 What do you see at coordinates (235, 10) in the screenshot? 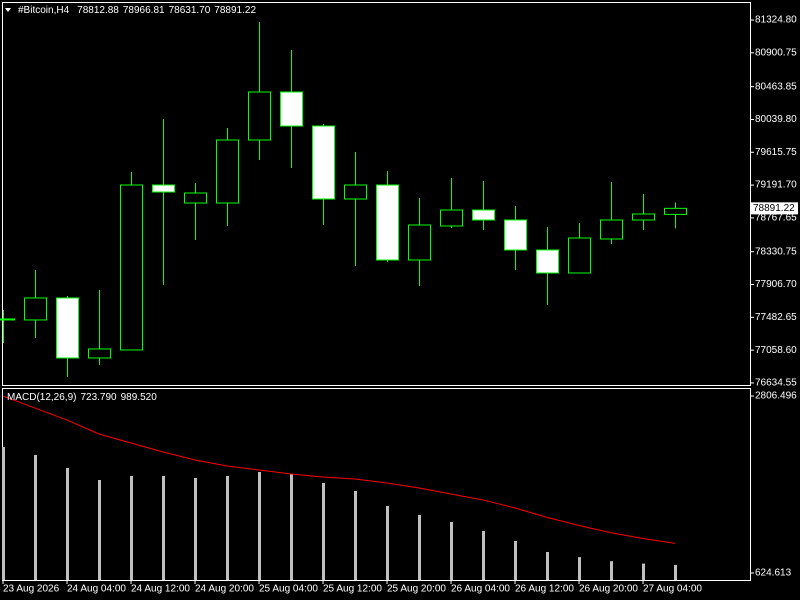
I see `ohlc-value: 78891.22` at bounding box center [235, 10].